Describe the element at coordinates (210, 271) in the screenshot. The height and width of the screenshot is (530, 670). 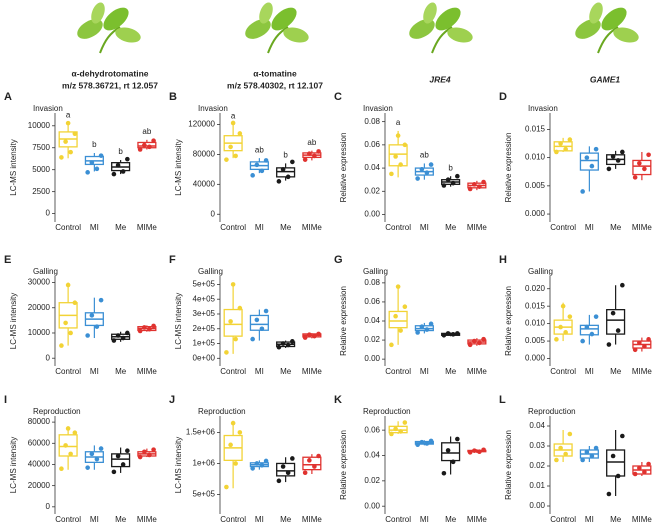
I see `panel-subtitle: Galling` at that location.